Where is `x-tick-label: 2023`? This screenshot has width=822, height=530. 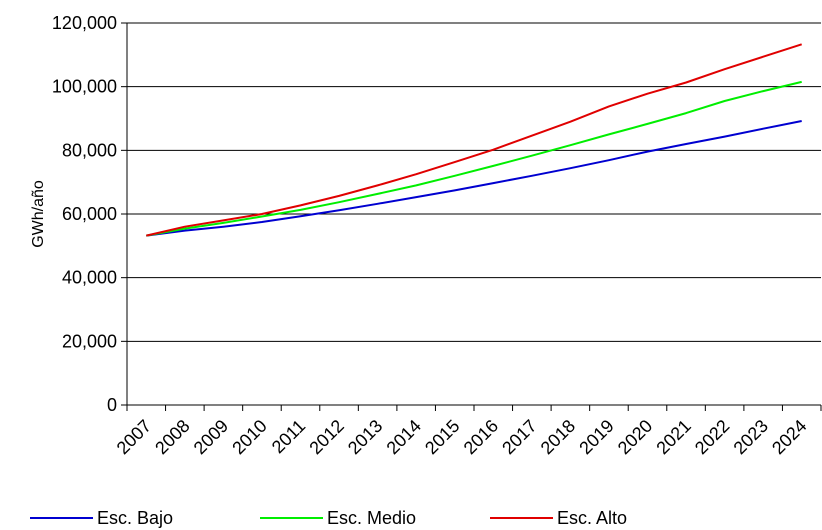
x-tick-label: 2023 is located at coordinates (751, 437).